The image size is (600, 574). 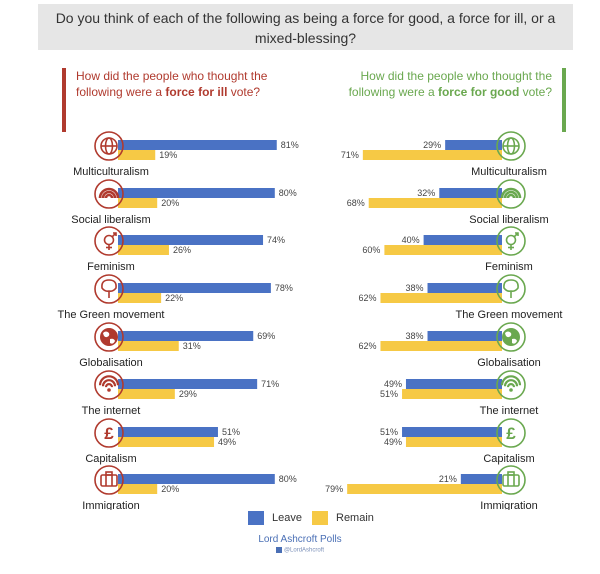 I want to click on label-ill-leave: 74%, so click(x=276, y=240).